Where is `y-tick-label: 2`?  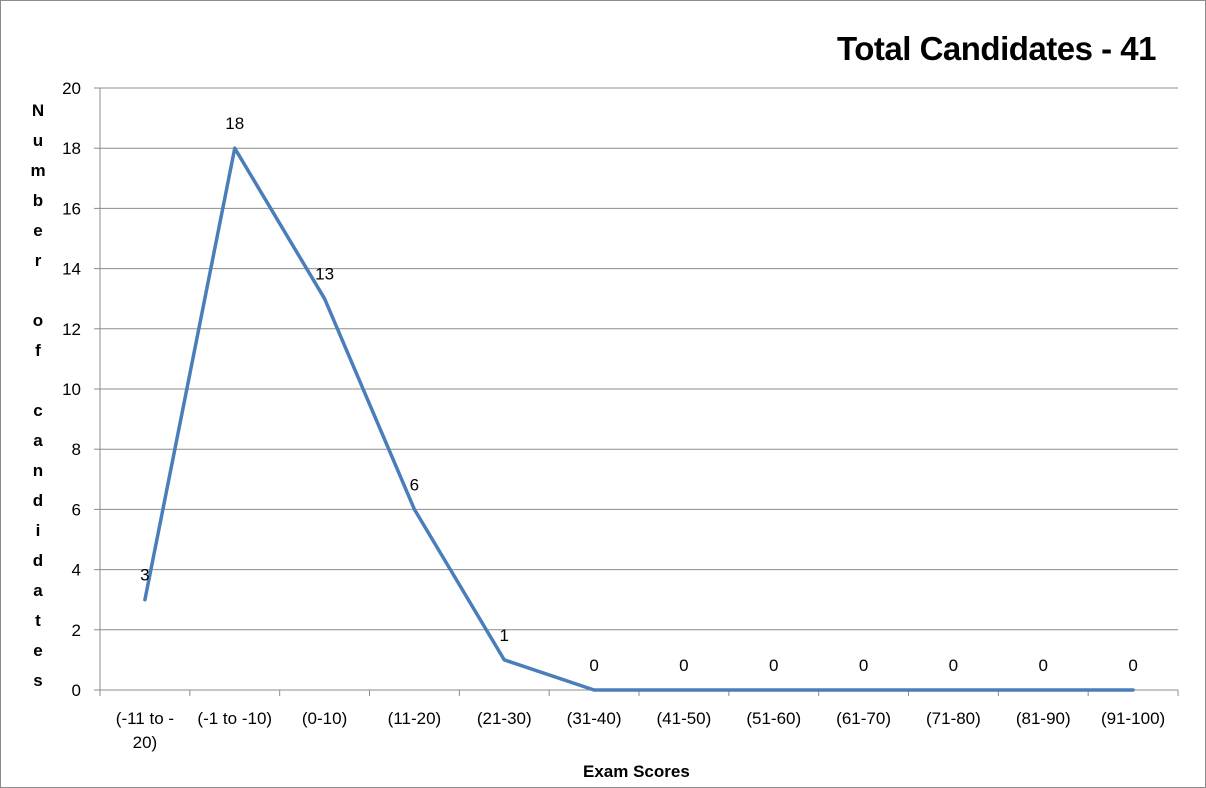
y-tick-label: 2 is located at coordinates (76, 630).